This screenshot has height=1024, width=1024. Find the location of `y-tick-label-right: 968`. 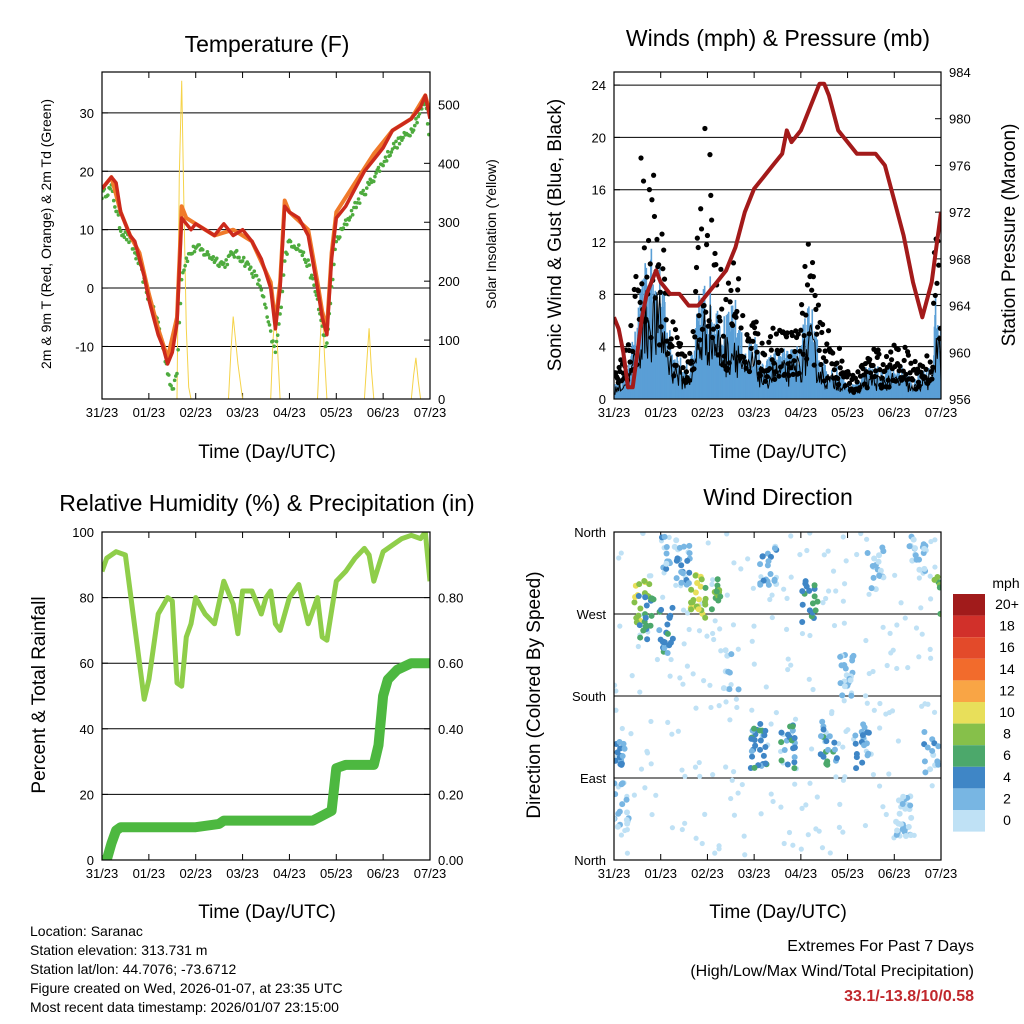

y-tick-label-right: 968 is located at coordinates (960, 259).